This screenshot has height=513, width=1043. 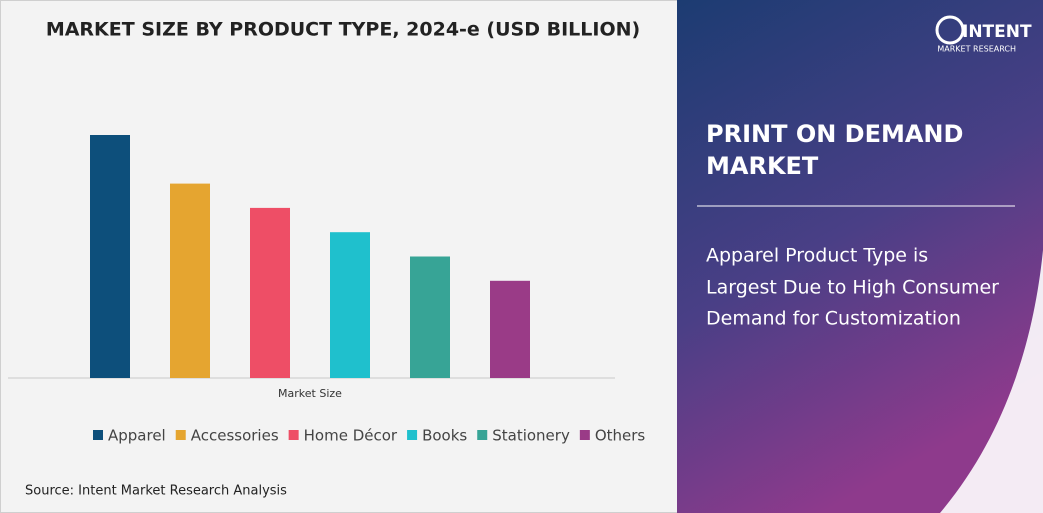 I want to click on legend-label: Apparel, so click(x=137, y=436).